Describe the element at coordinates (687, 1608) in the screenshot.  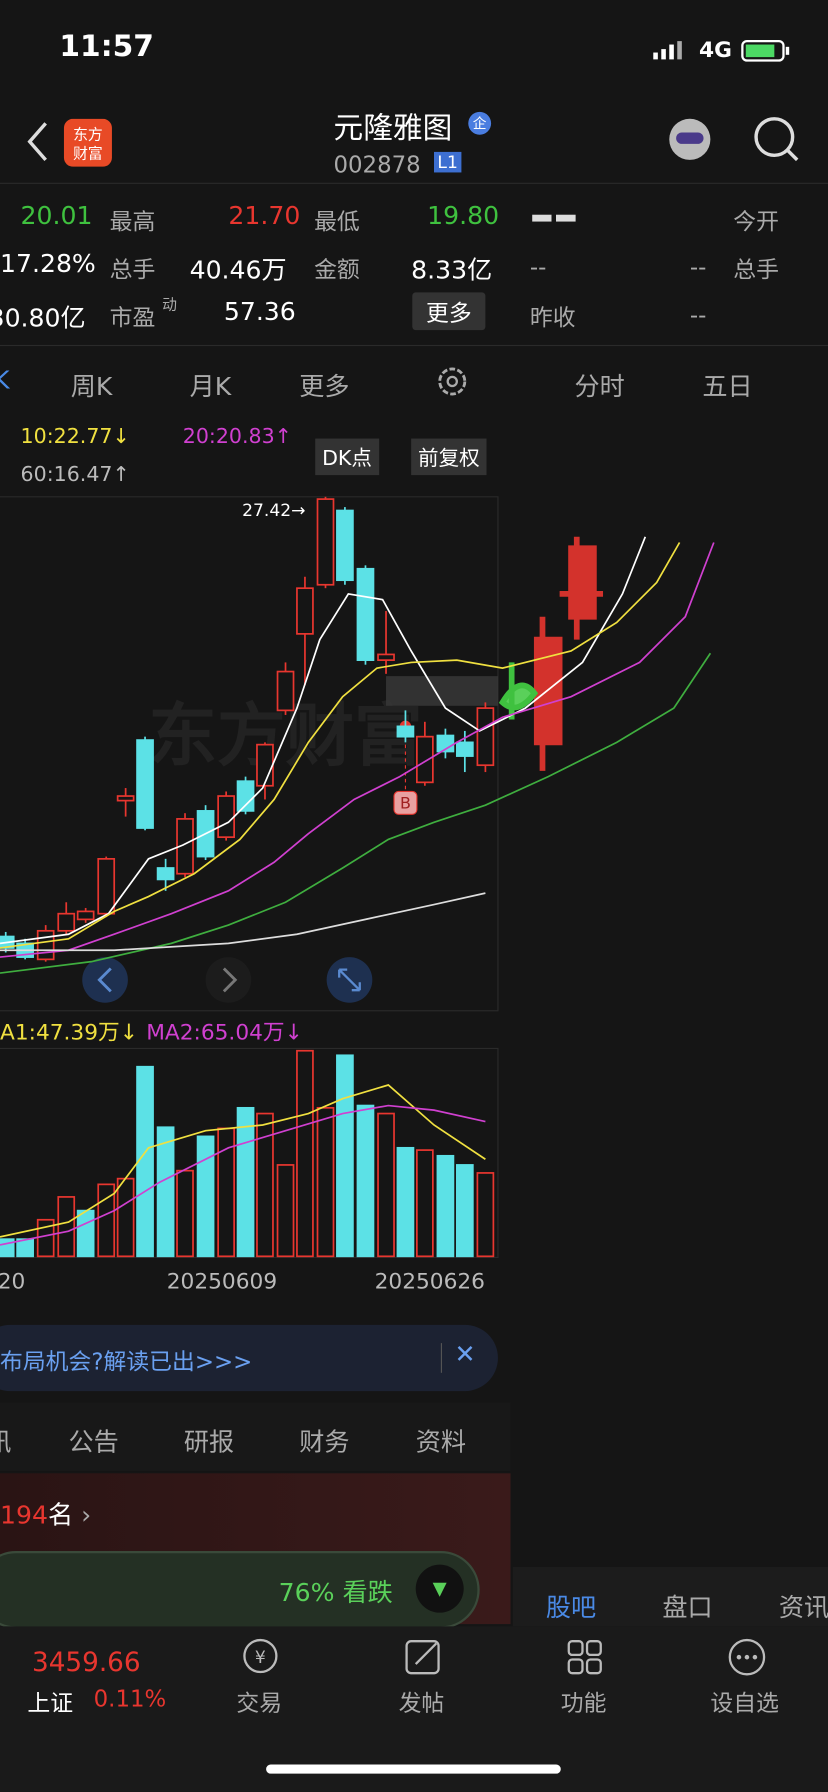
I see `side-tab: 盘口` at that location.